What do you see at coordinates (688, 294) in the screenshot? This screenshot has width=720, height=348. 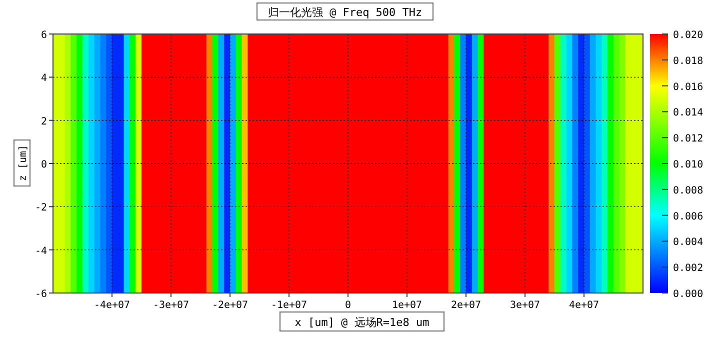 I see `color-bar-label: 0.000` at bounding box center [688, 294].